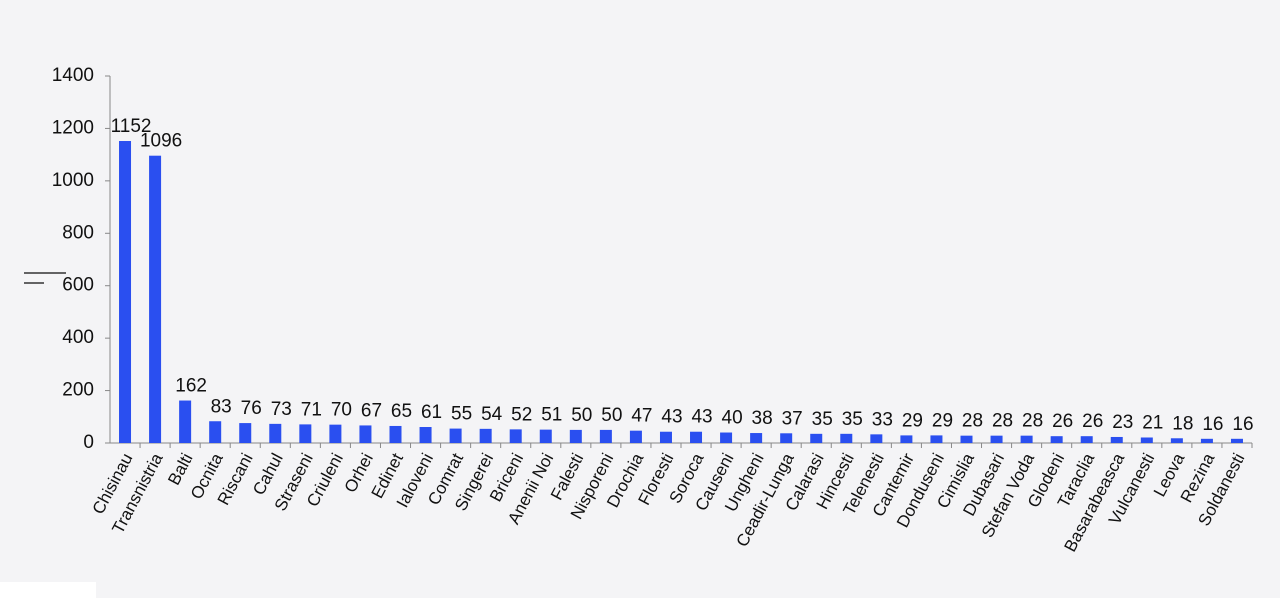 The height and width of the screenshot is (598, 1280). What do you see at coordinates (492, 414) in the screenshot?
I see `data-label: 54` at bounding box center [492, 414].